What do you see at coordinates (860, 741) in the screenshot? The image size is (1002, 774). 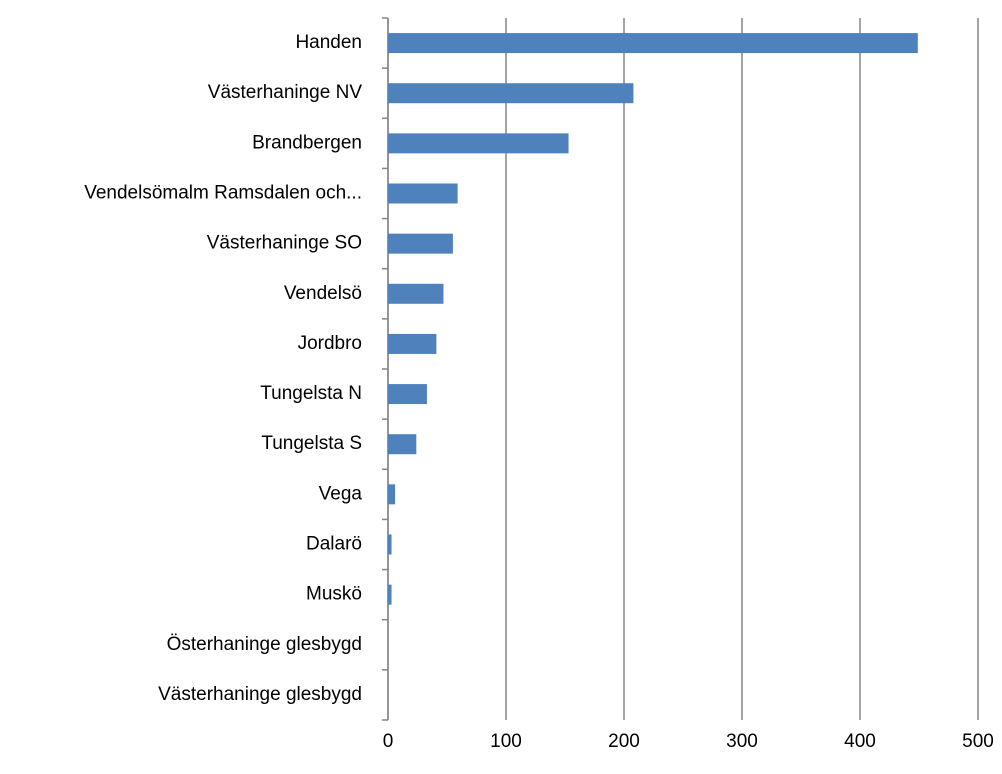 I see `x-tick-label: 400` at bounding box center [860, 741].